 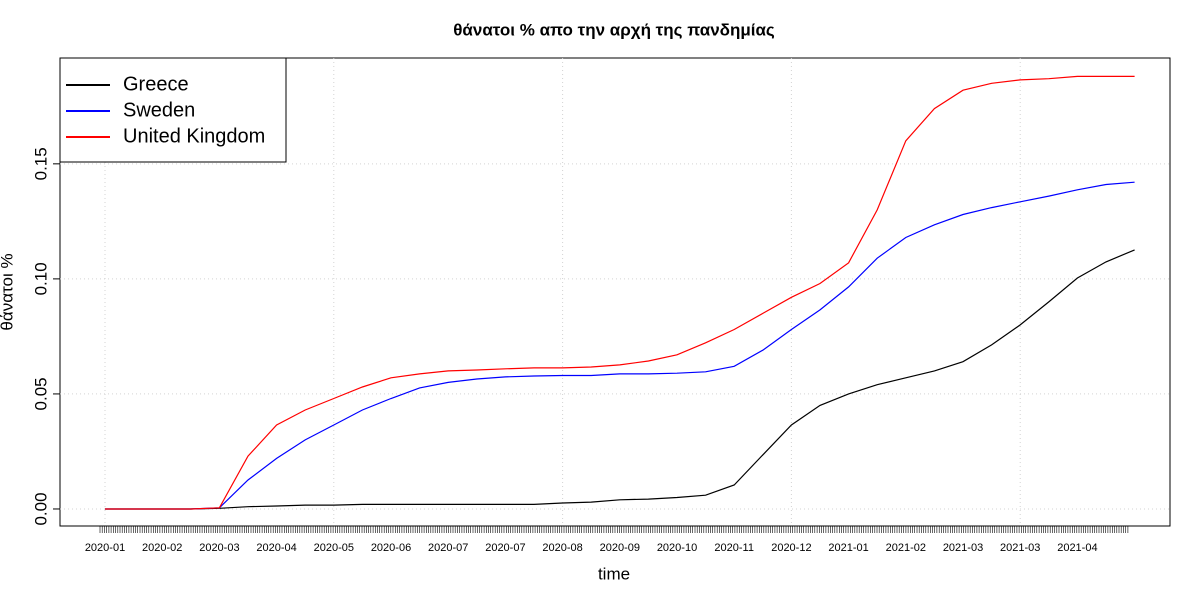 I want to click on x-tick-label: 2021-04, so click(x=1077, y=548).